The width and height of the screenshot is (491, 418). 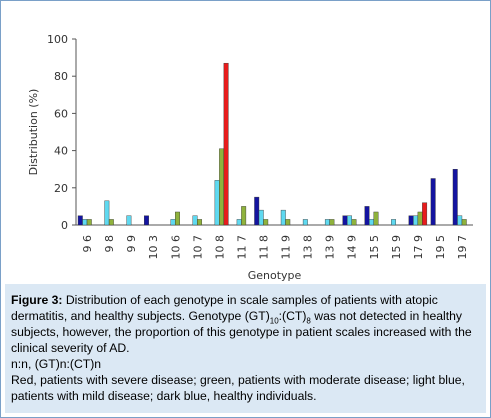 What do you see at coordinates (87, 244) in the screenshot?
I see `x-tick-label: 9 6` at bounding box center [87, 244].